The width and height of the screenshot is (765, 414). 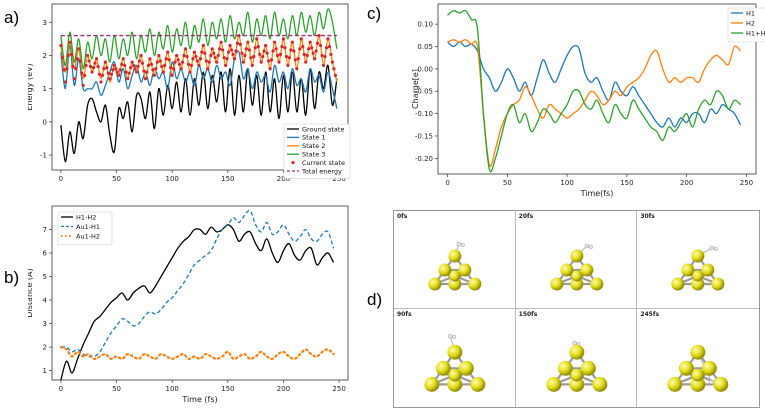 I want to click on y-tick-label: 4, so click(x=45, y=301).